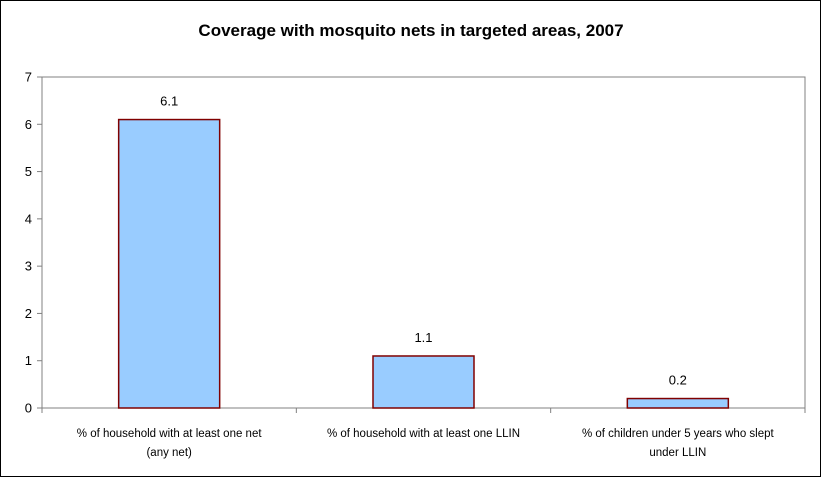  I want to click on x-category-label: % of children under 5 years who slept, so click(678, 434).